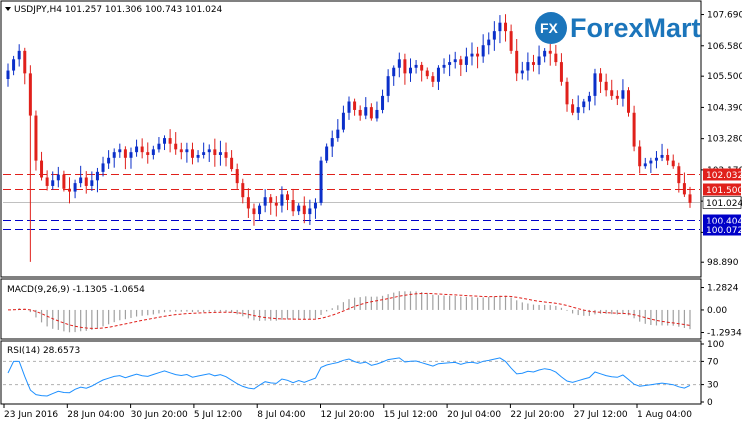 The width and height of the screenshot is (742, 422). What do you see at coordinates (8, 9) in the screenshot?
I see `symbol-dropdown-icon` at bounding box center [8, 9].